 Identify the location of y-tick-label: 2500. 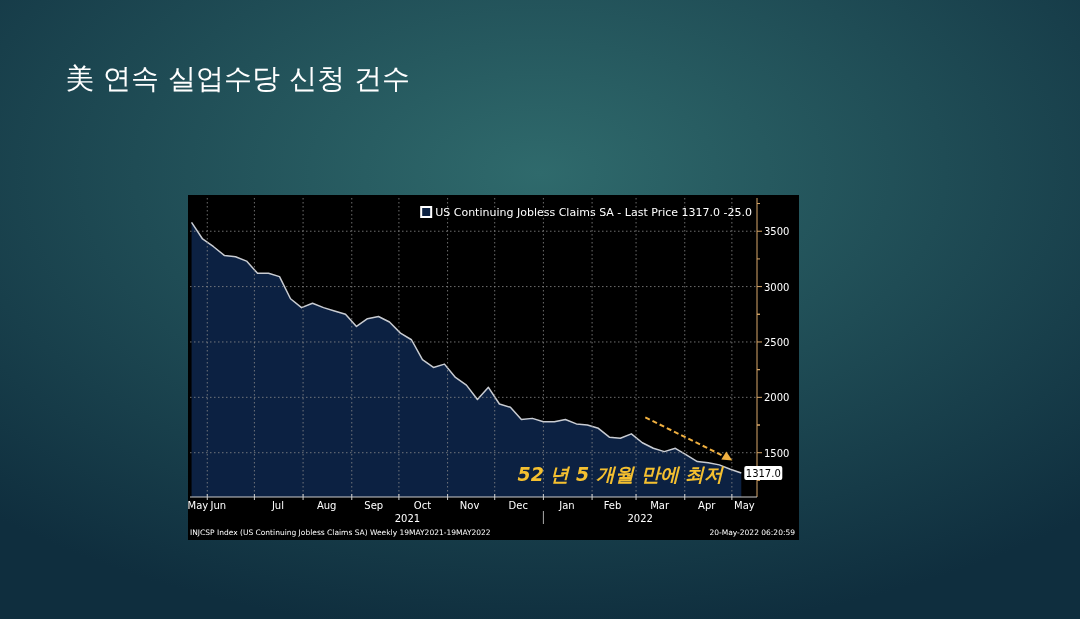
(777, 342).